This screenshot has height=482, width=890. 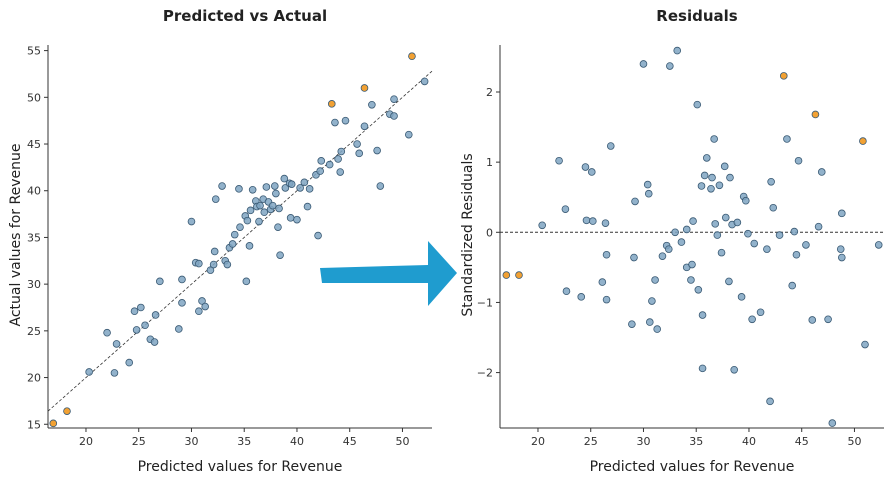 What do you see at coordinates (696, 441) in the screenshot?
I see `x-tick-label: 35` at bounding box center [696, 441].